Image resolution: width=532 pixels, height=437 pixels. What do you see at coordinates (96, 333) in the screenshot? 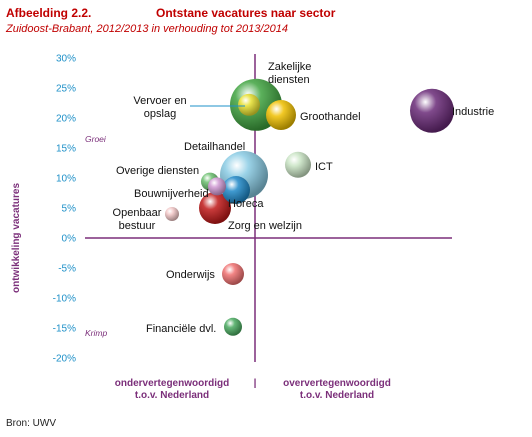
I see `quadrant-label-decline: Krimp` at bounding box center [96, 333].